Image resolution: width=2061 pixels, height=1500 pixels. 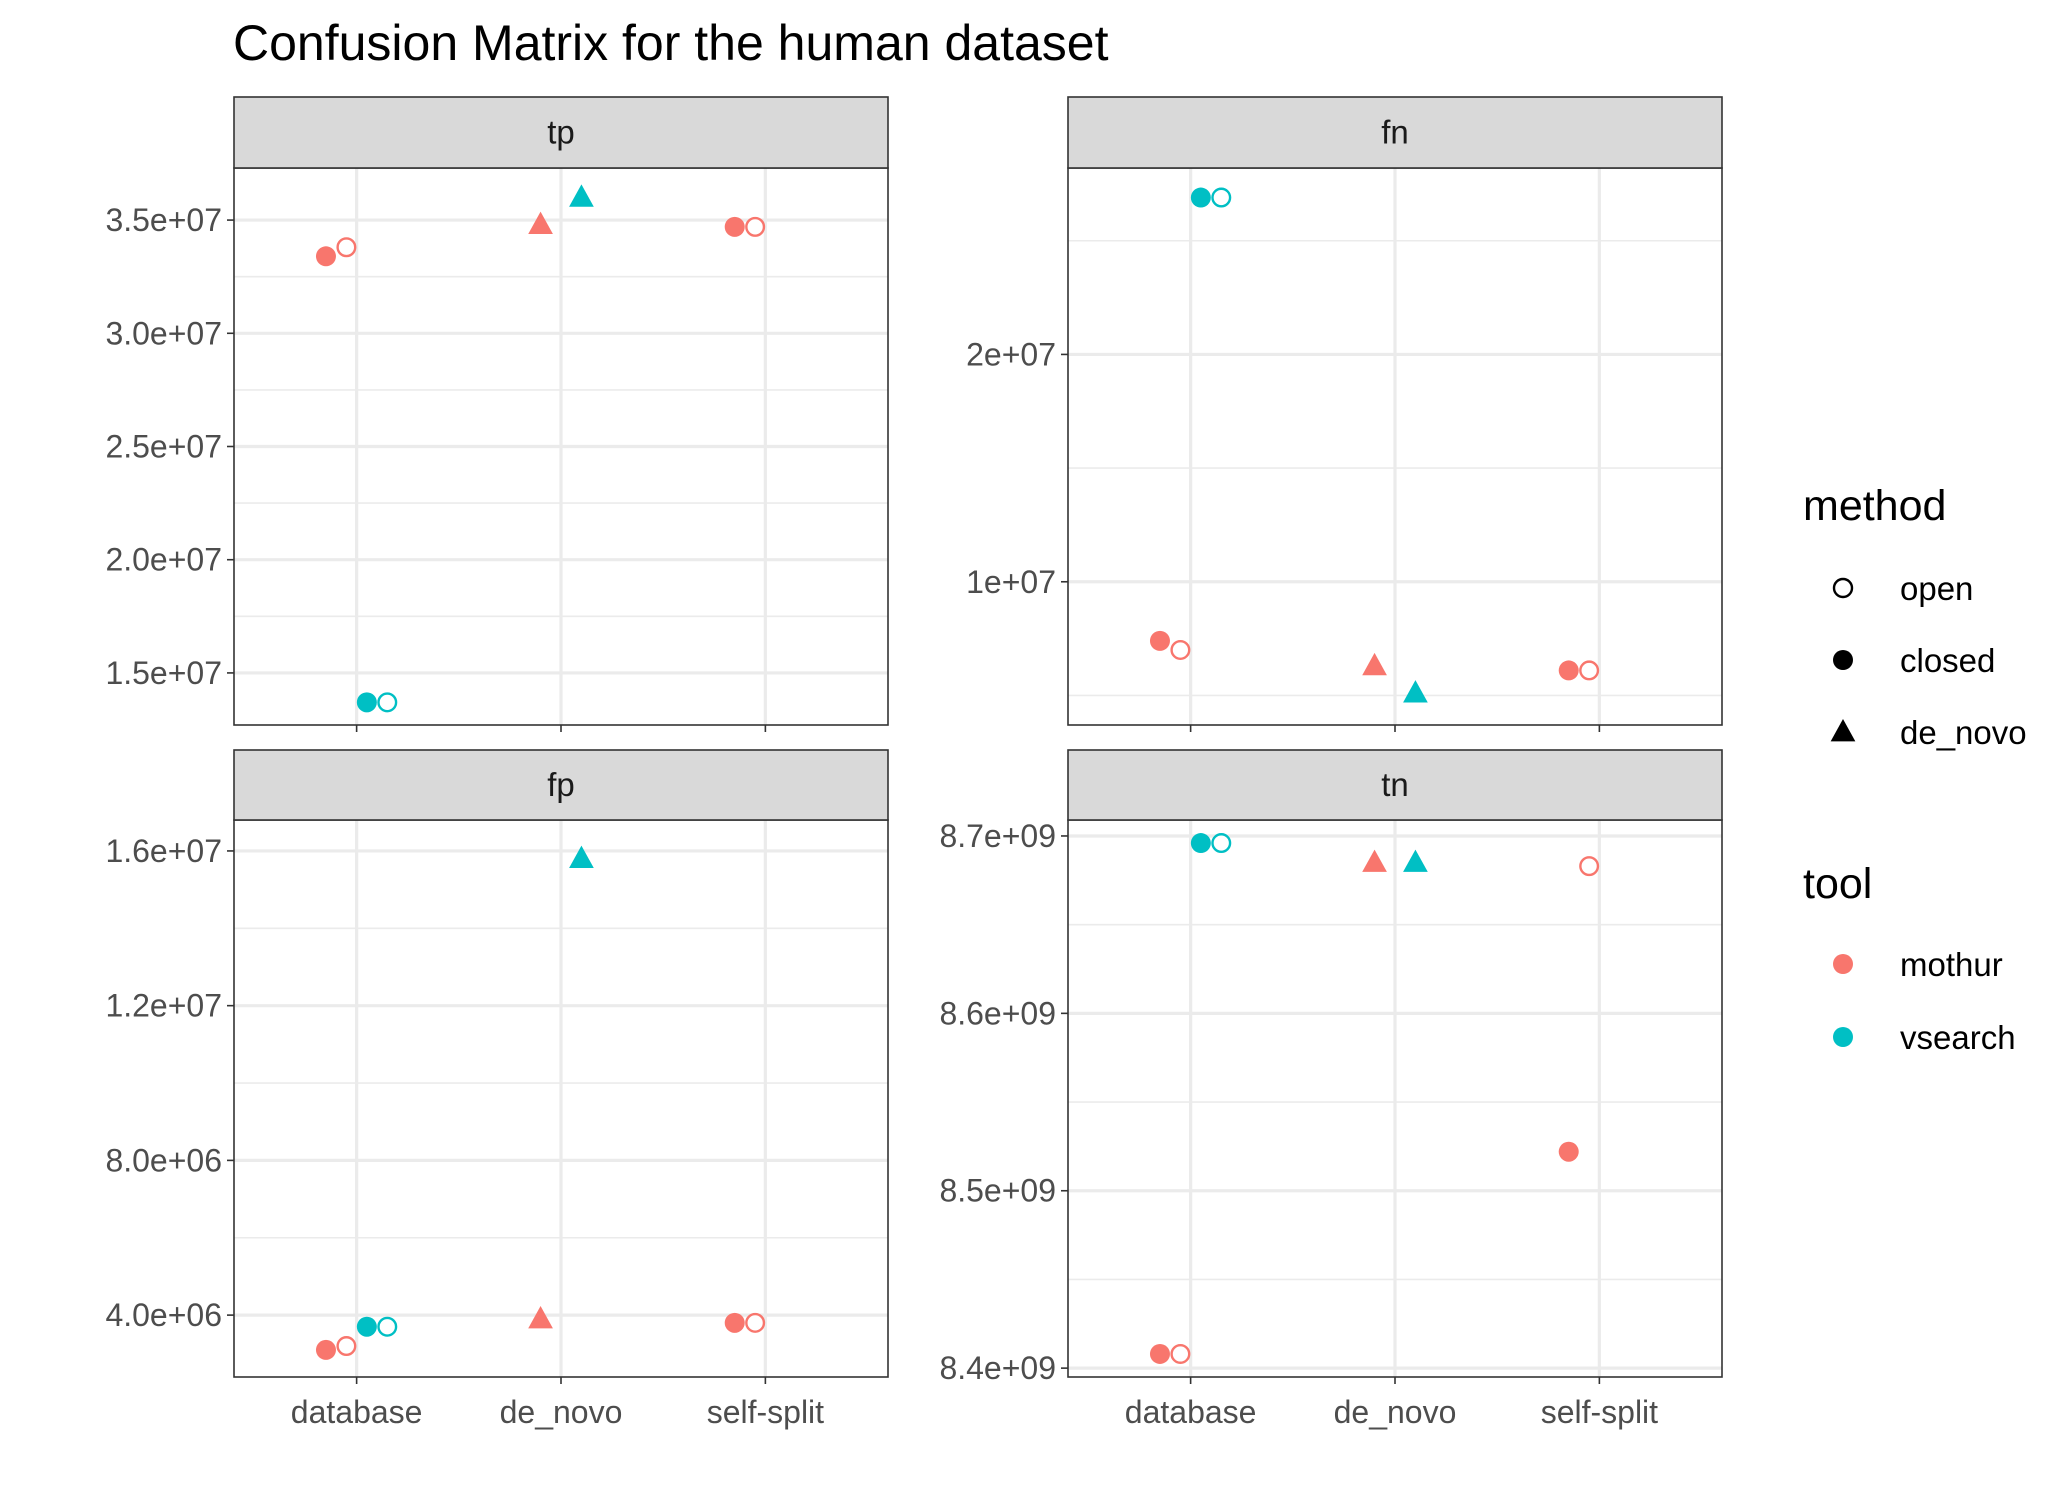 I want to click on legend-label-open: open, so click(x=1936, y=588).